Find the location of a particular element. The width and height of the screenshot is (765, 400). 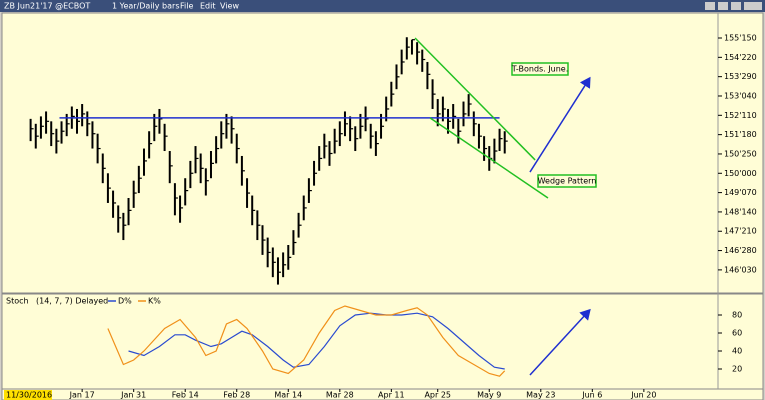

period: 1 Year/Daily bars is located at coordinates (146, 6).